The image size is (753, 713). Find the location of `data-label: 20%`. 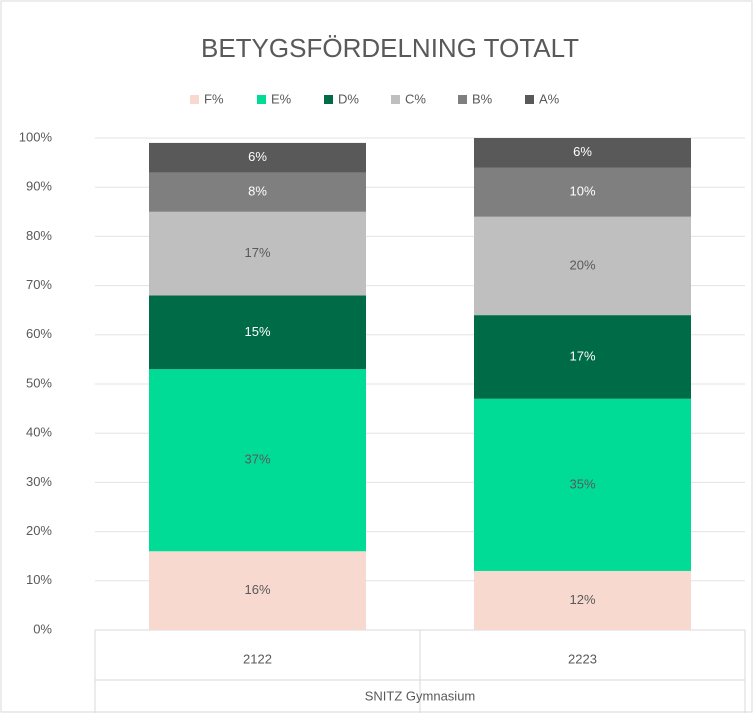

data-label: 20% is located at coordinates (582, 264).